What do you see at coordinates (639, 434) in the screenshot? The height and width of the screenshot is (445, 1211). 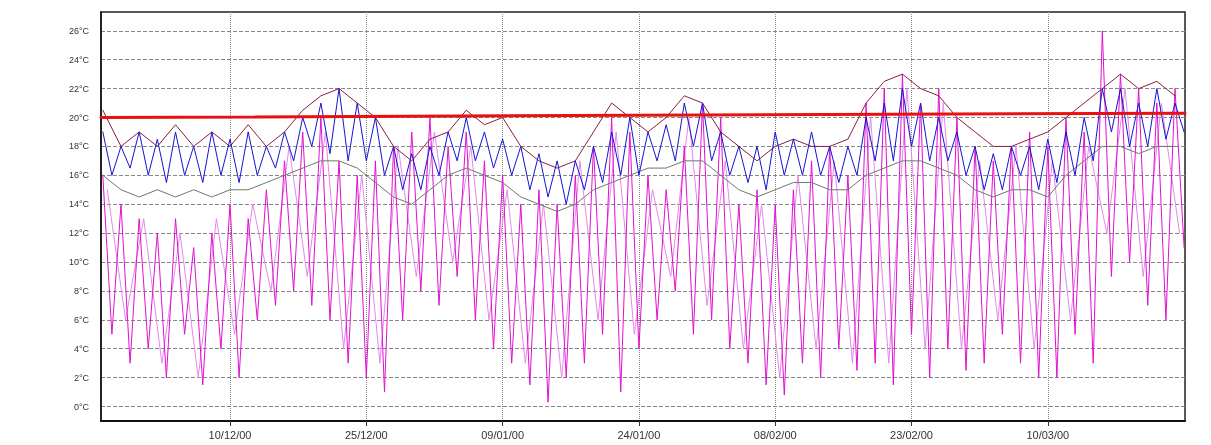 I see `x-tick-label: 24/01/00` at bounding box center [639, 434].